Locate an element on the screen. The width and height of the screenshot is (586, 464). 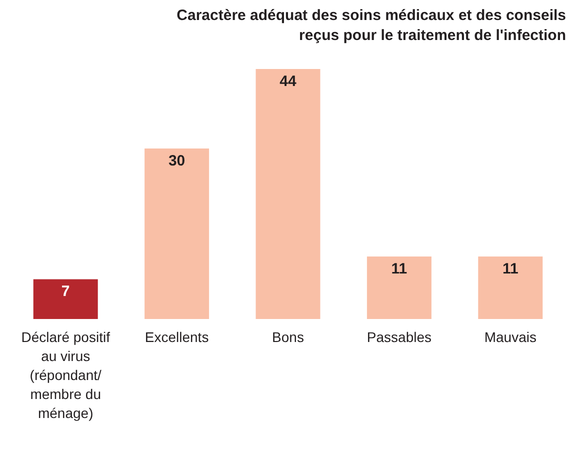
data-label: 30 is located at coordinates (177, 161).